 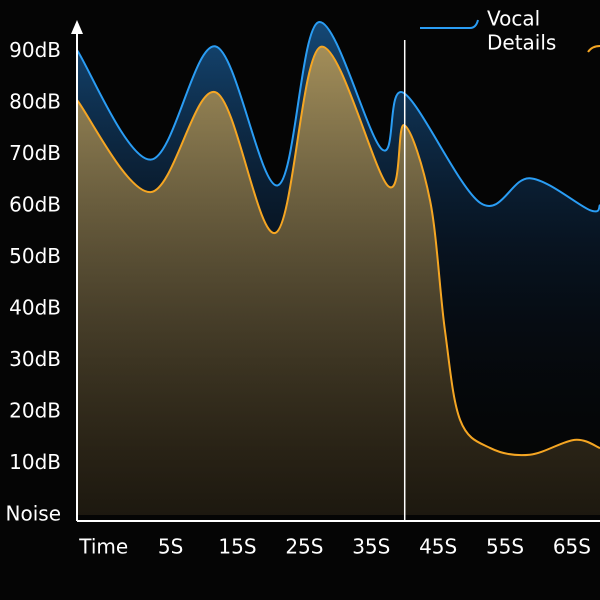 I want to click on y-axis-arrow, so click(x=77, y=27).